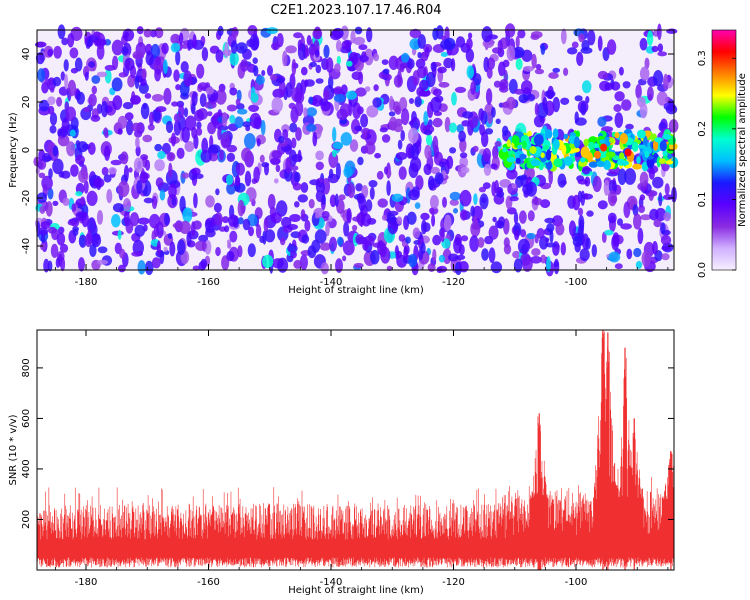  Describe the element at coordinates (26, 102) in the screenshot. I see `y-tick-label: 20` at that location.